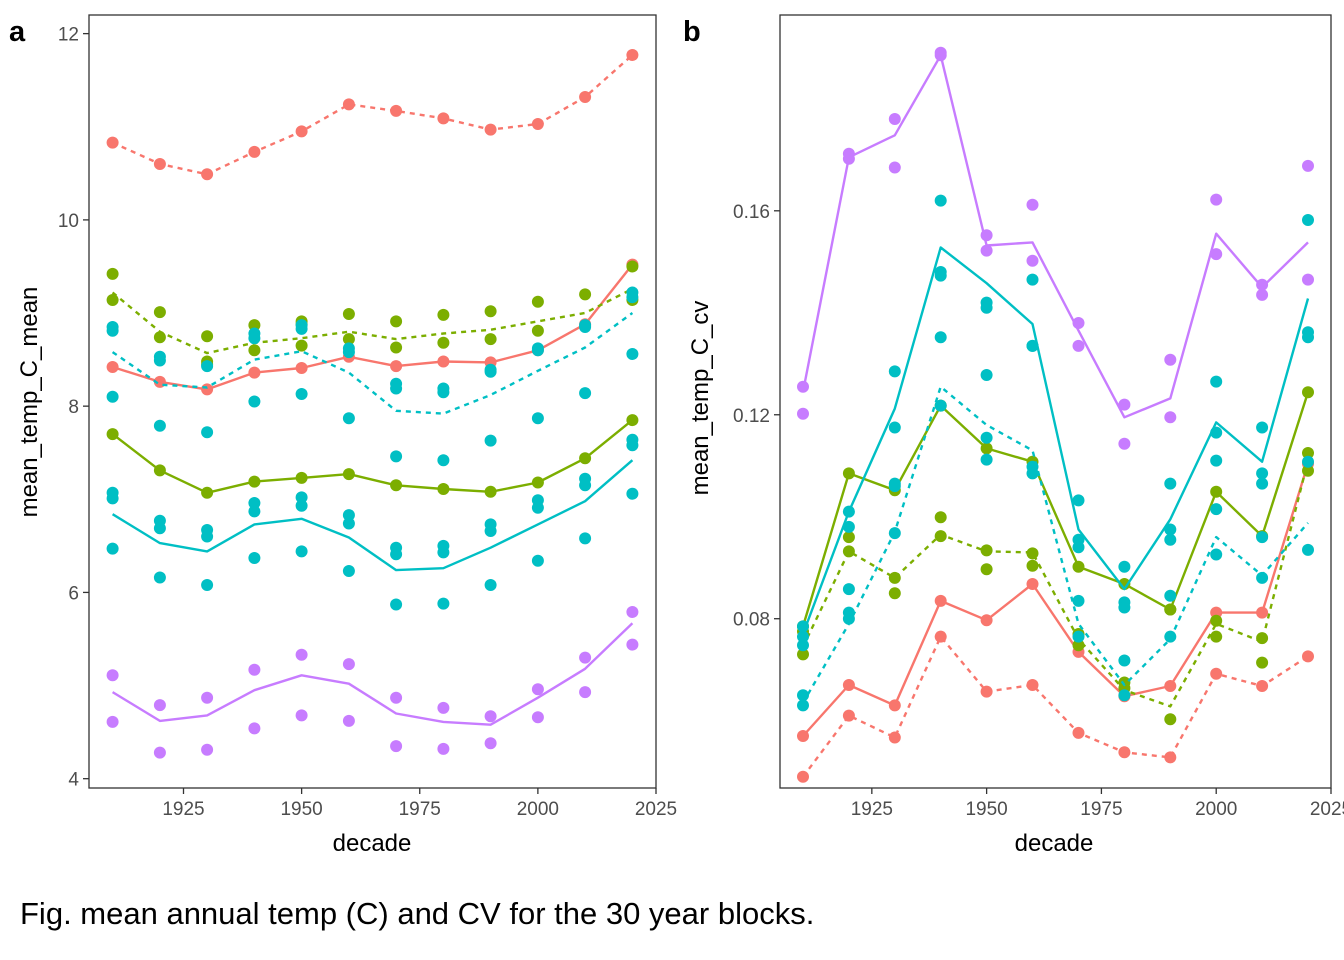 The width and height of the screenshot is (1344, 960). What do you see at coordinates (68, 35) in the screenshot?
I see `y-tick-label: 12` at bounding box center [68, 35].